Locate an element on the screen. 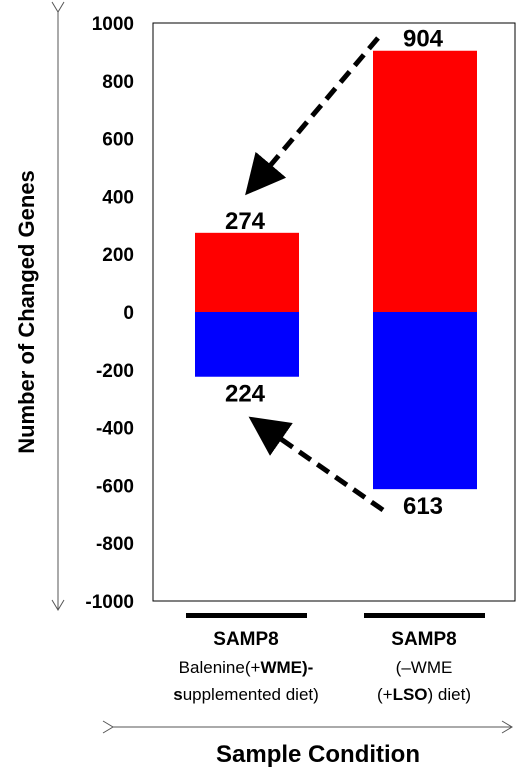 This screenshot has width=518, height=772. data-label-down-1: 224 is located at coordinates (245, 394).